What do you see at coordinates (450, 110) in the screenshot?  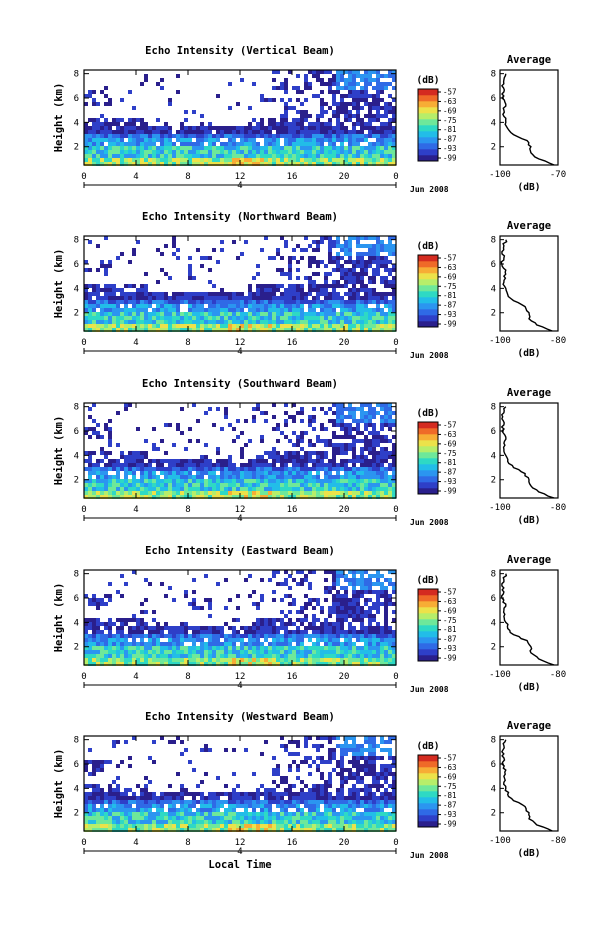 I see `colorbar-tick-label: -69` at bounding box center [450, 110].